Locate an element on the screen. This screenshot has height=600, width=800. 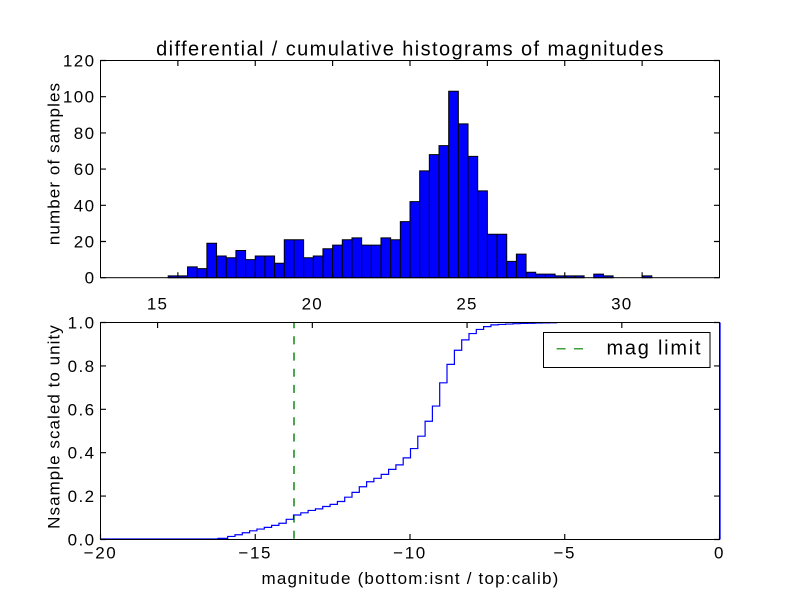
svg-text: number of samples is located at coordinates (54, 163).